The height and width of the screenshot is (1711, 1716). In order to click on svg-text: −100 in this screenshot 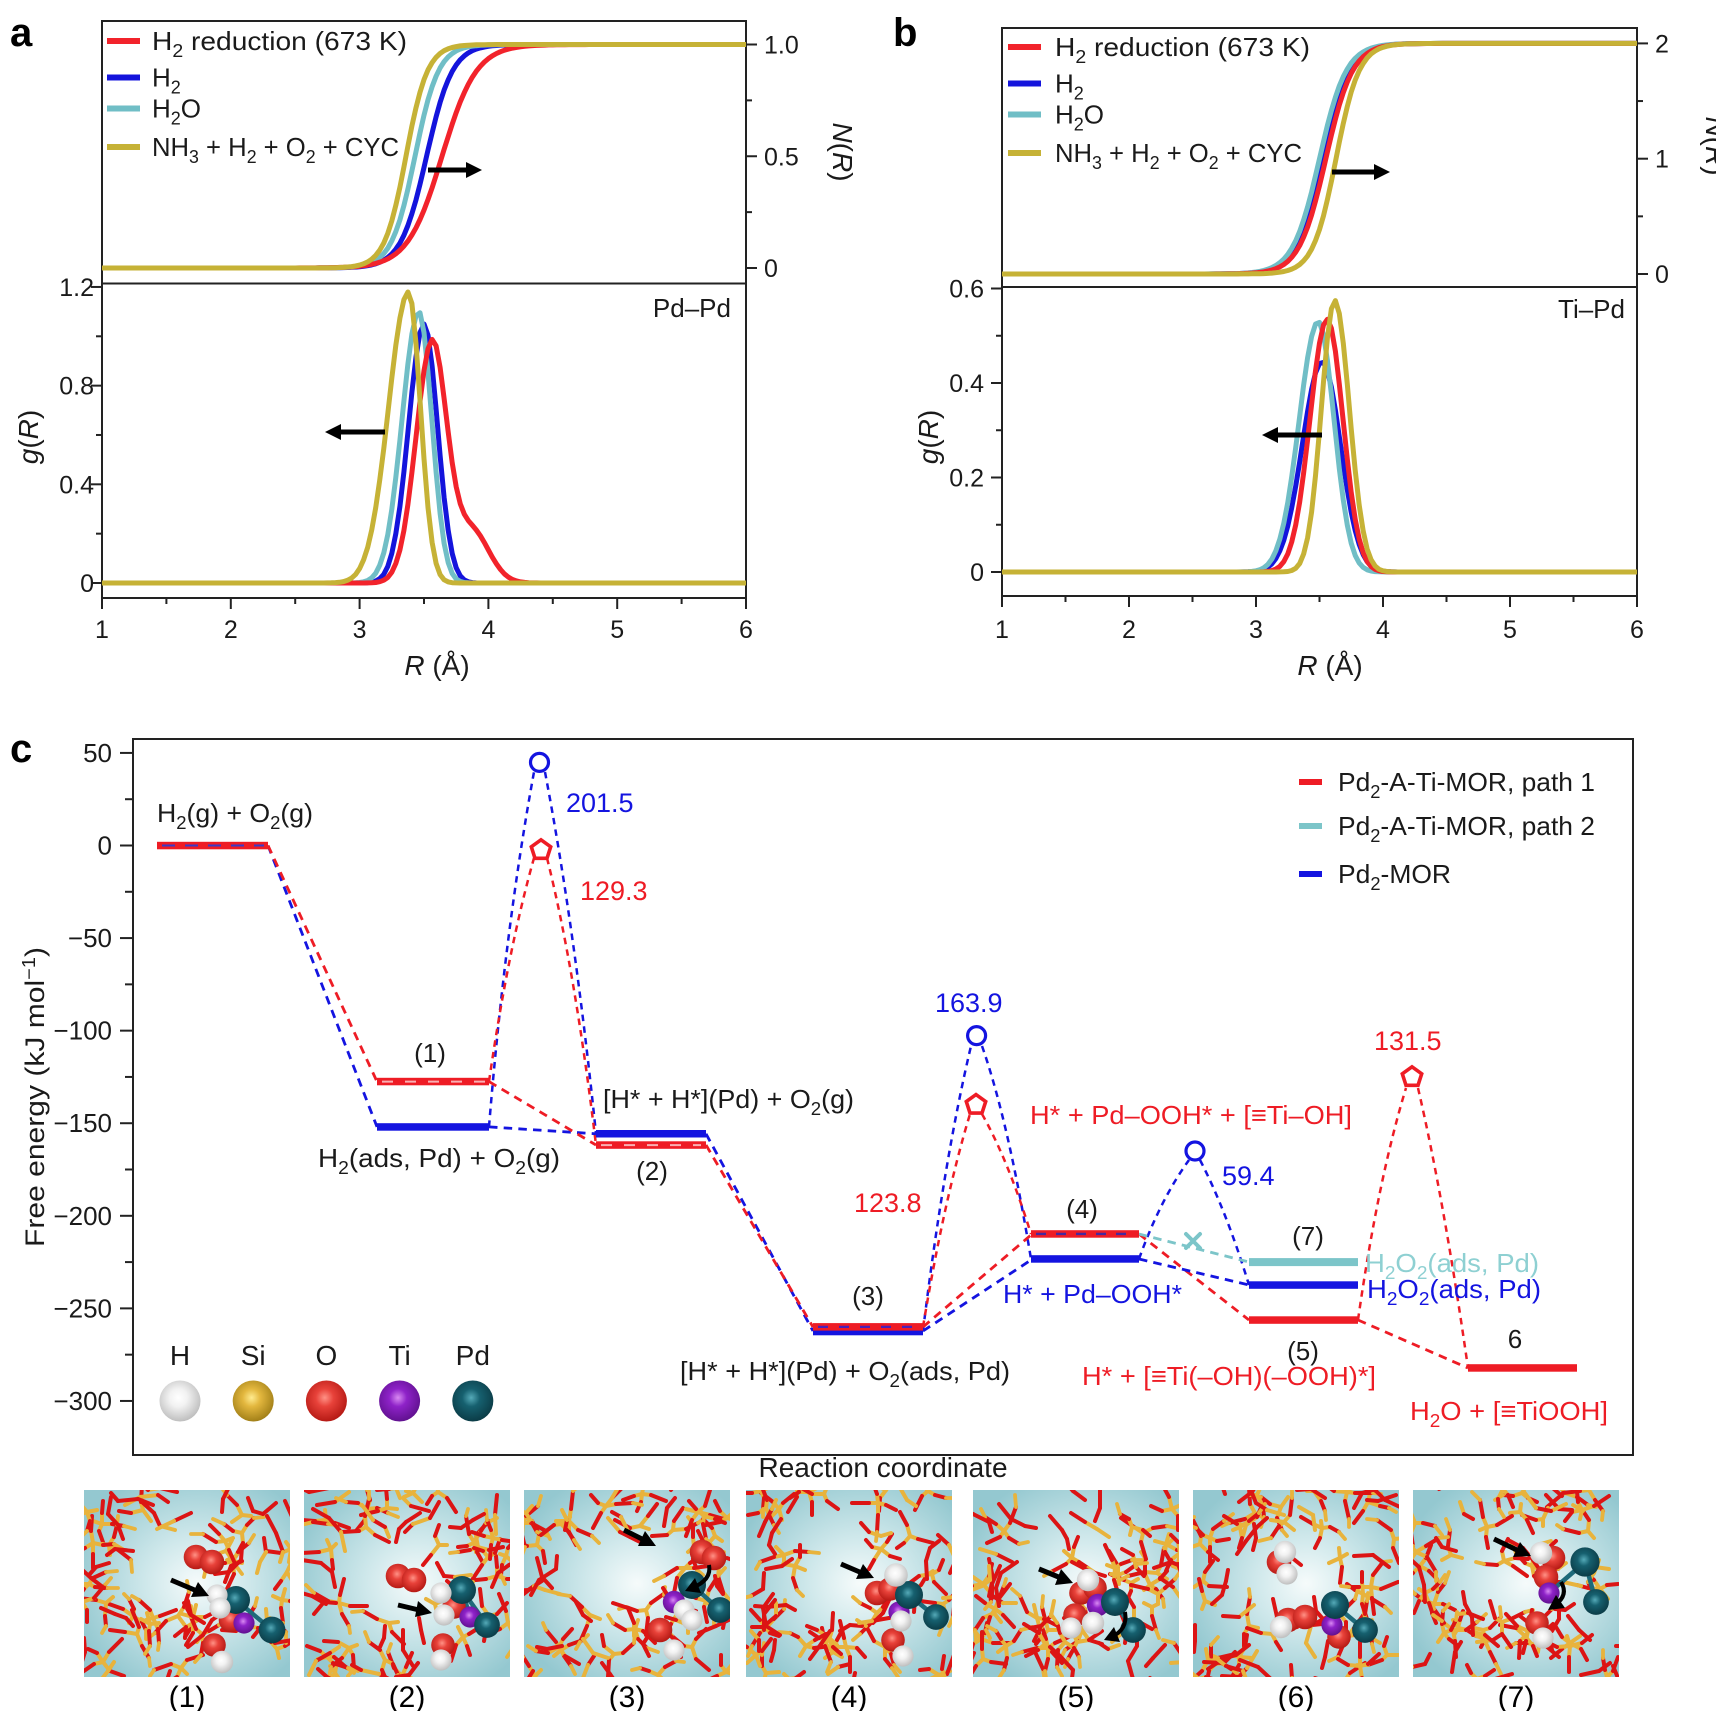, I will do `click(82, 1031)`.